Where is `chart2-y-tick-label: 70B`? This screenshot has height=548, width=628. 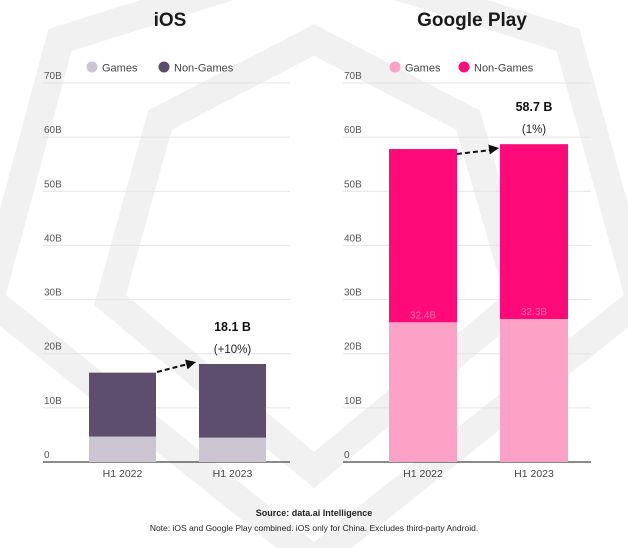 chart2-y-tick-label: 70B is located at coordinates (353, 76).